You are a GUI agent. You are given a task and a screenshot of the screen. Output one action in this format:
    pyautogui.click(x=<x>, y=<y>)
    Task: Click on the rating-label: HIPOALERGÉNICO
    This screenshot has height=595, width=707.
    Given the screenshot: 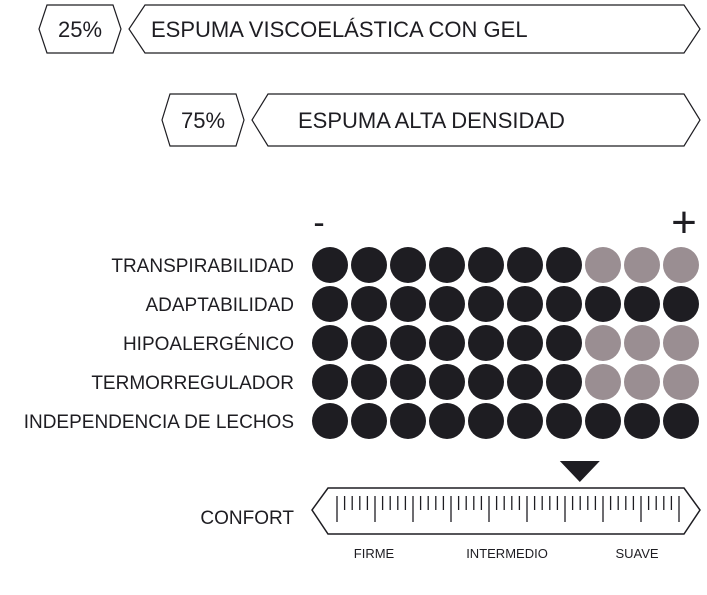 What is the action you would take?
    pyautogui.click(x=208, y=344)
    